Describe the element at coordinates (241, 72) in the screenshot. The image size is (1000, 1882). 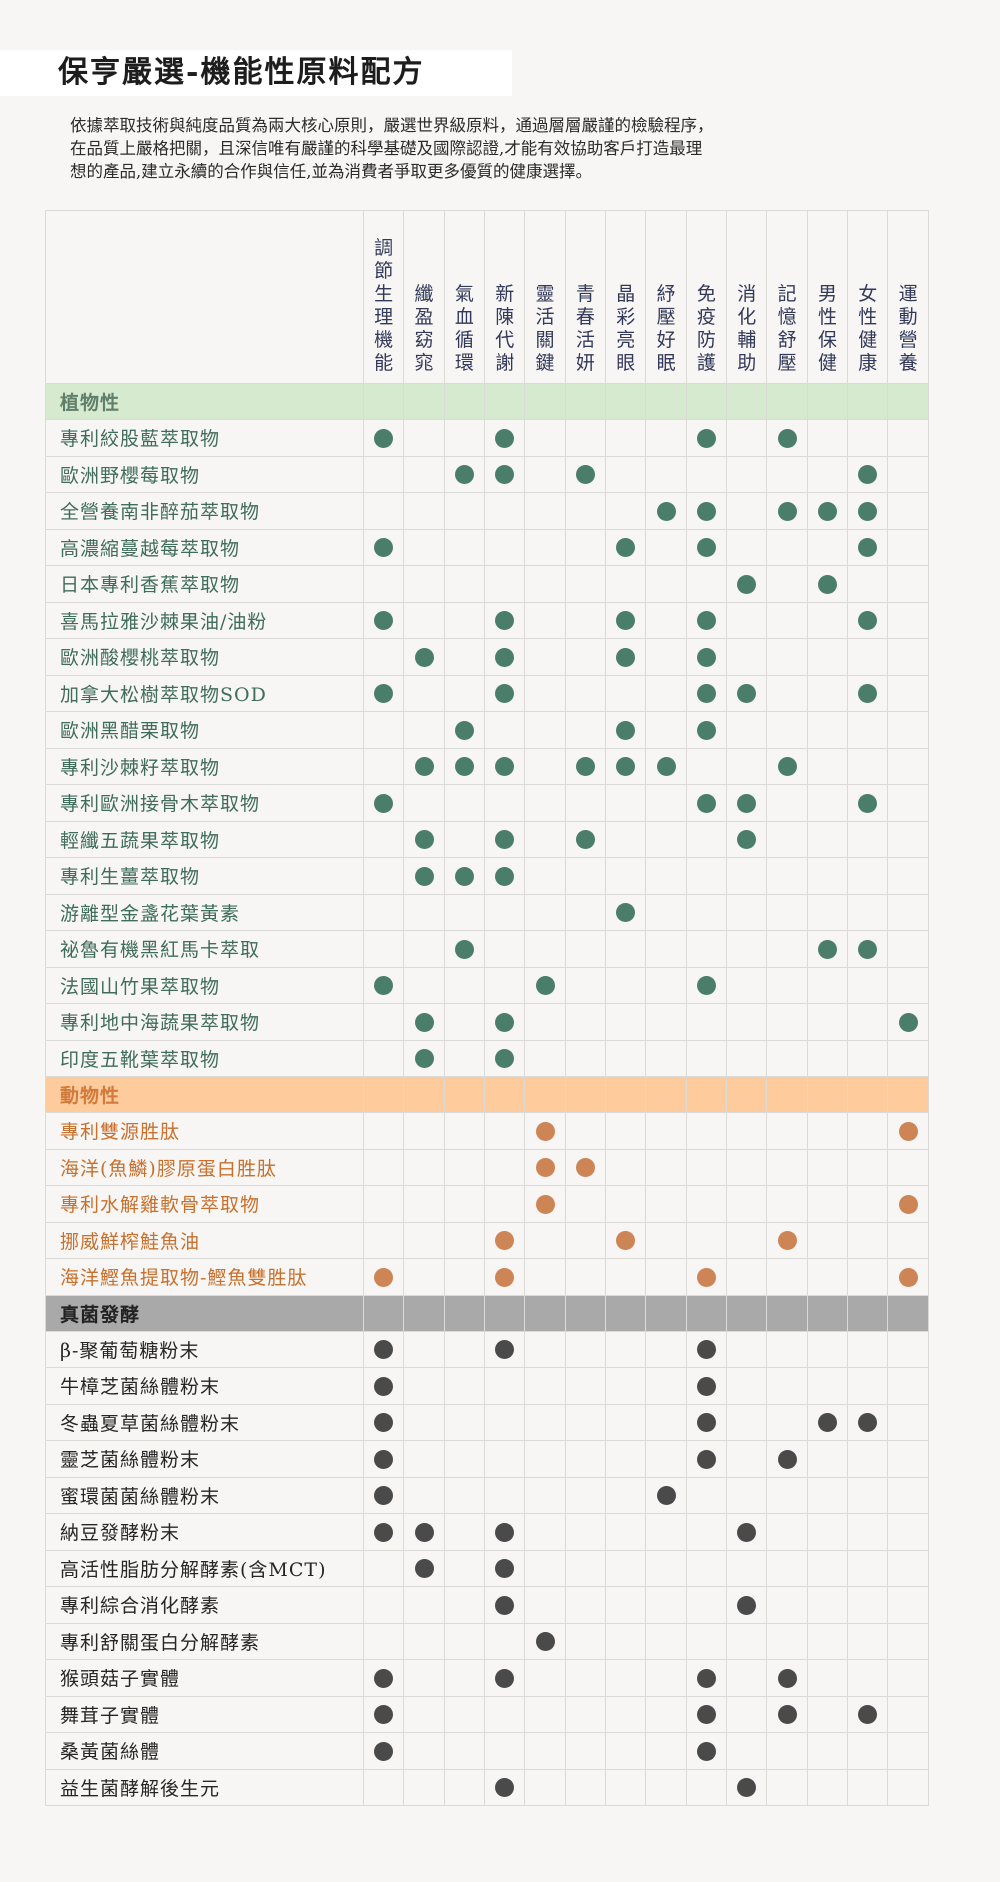
I see `page-title: 保亨嚴選-機能性原料配方` at that location.